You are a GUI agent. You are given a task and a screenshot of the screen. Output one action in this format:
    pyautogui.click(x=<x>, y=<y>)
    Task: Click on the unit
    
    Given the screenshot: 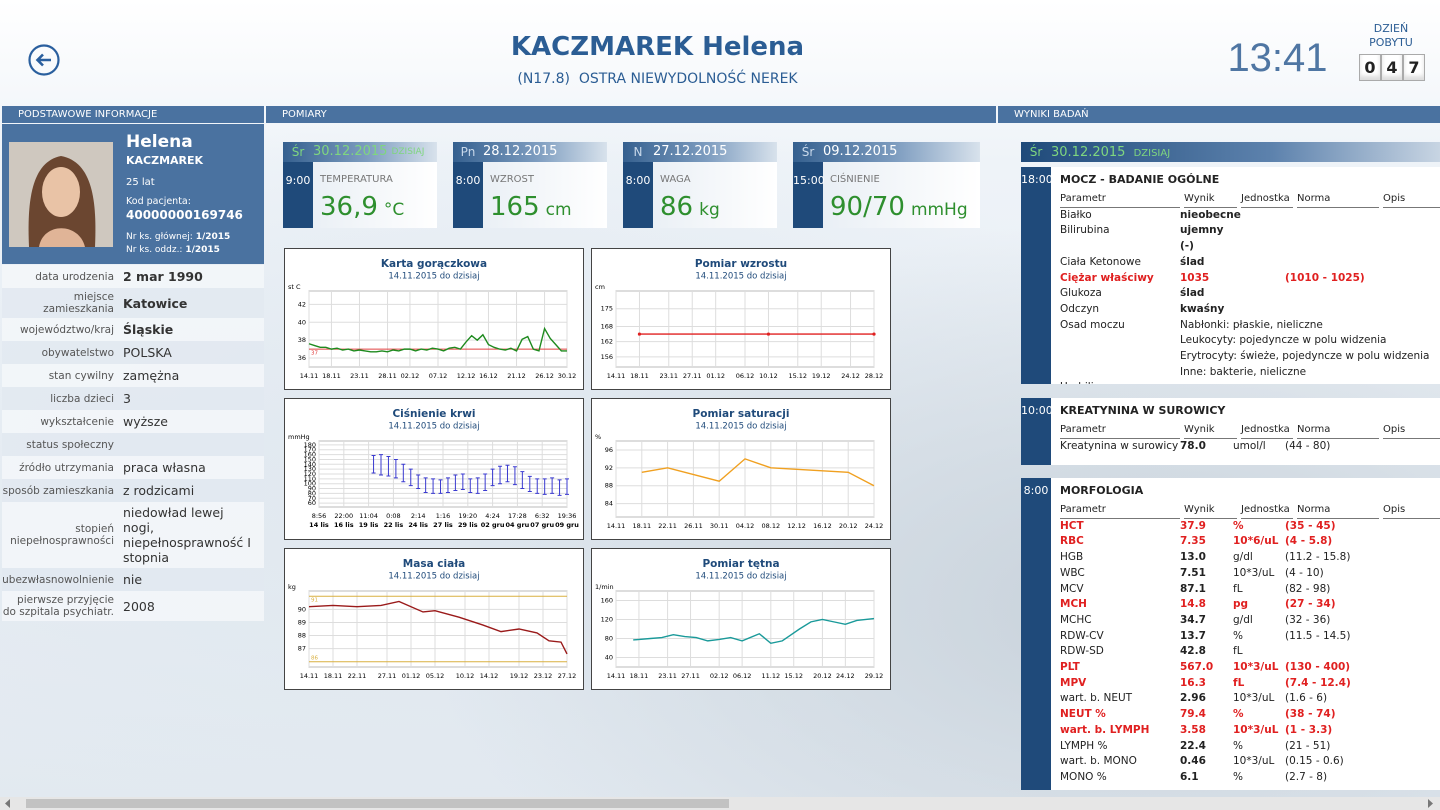 What is the action you would take?
    pyautogui.click(x=1259, y=279)
    